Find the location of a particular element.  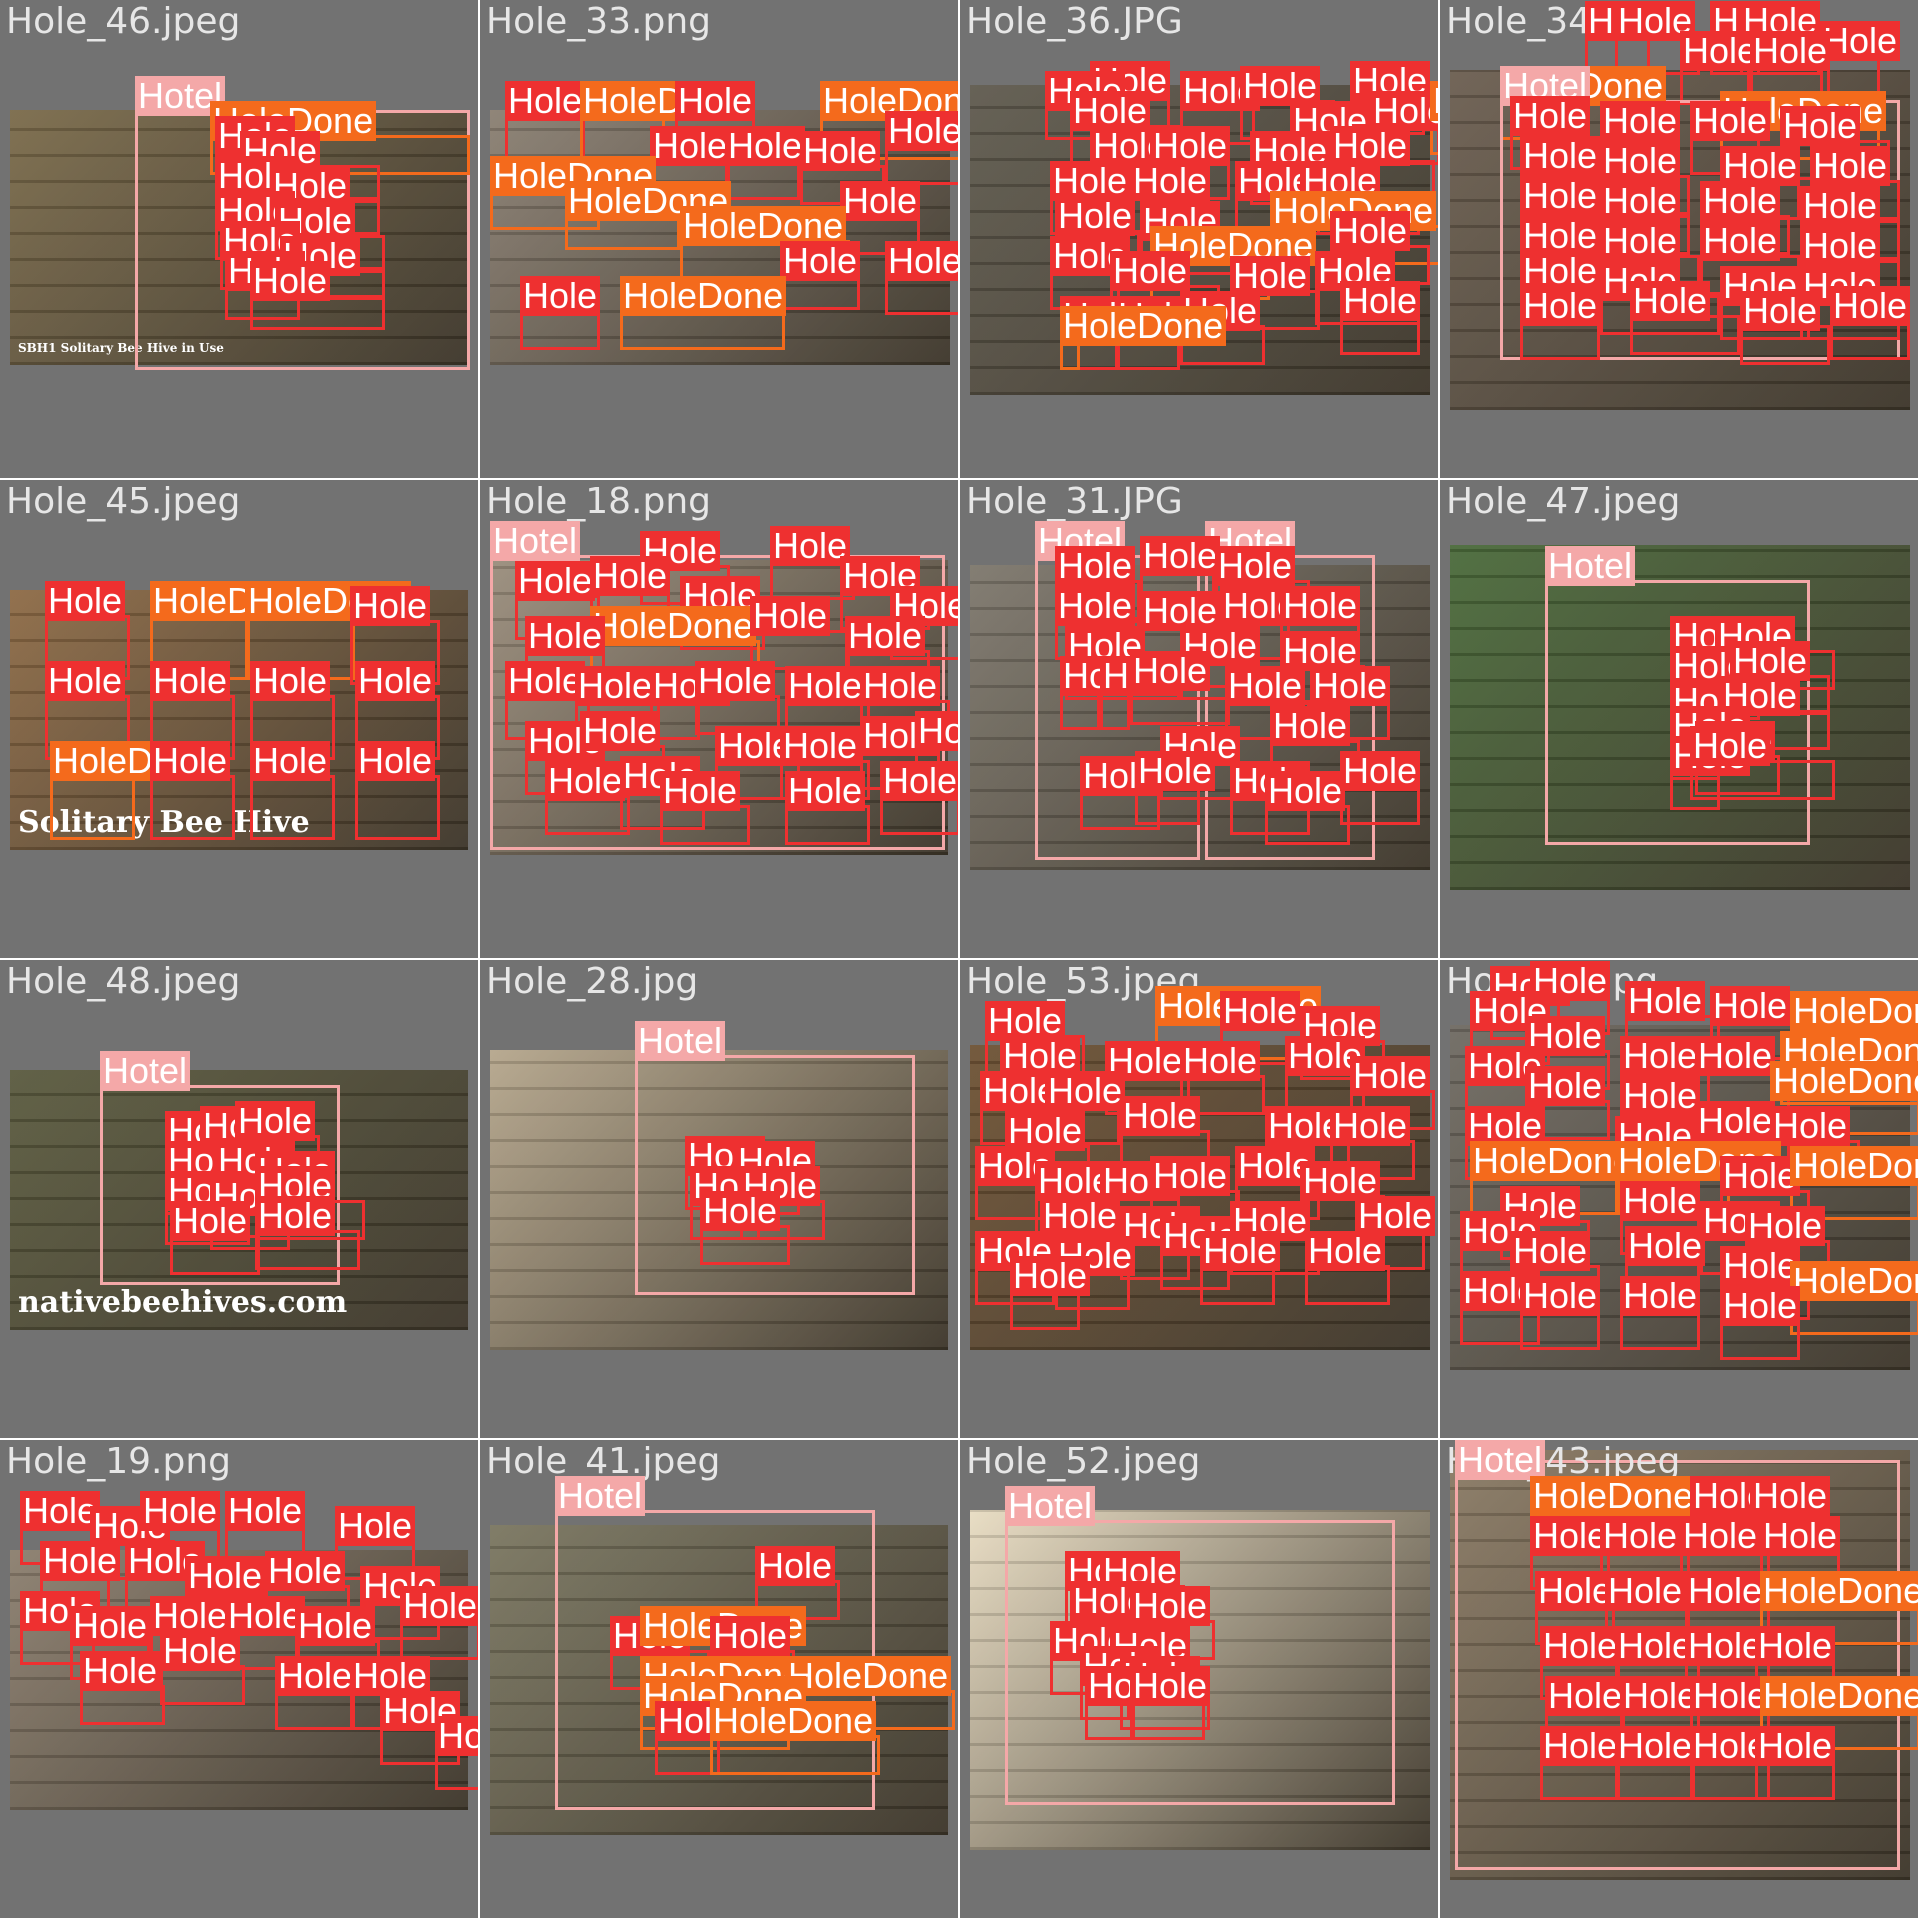

photo-caption: Solitary Bee Hive is located at coordinates (164, 822).